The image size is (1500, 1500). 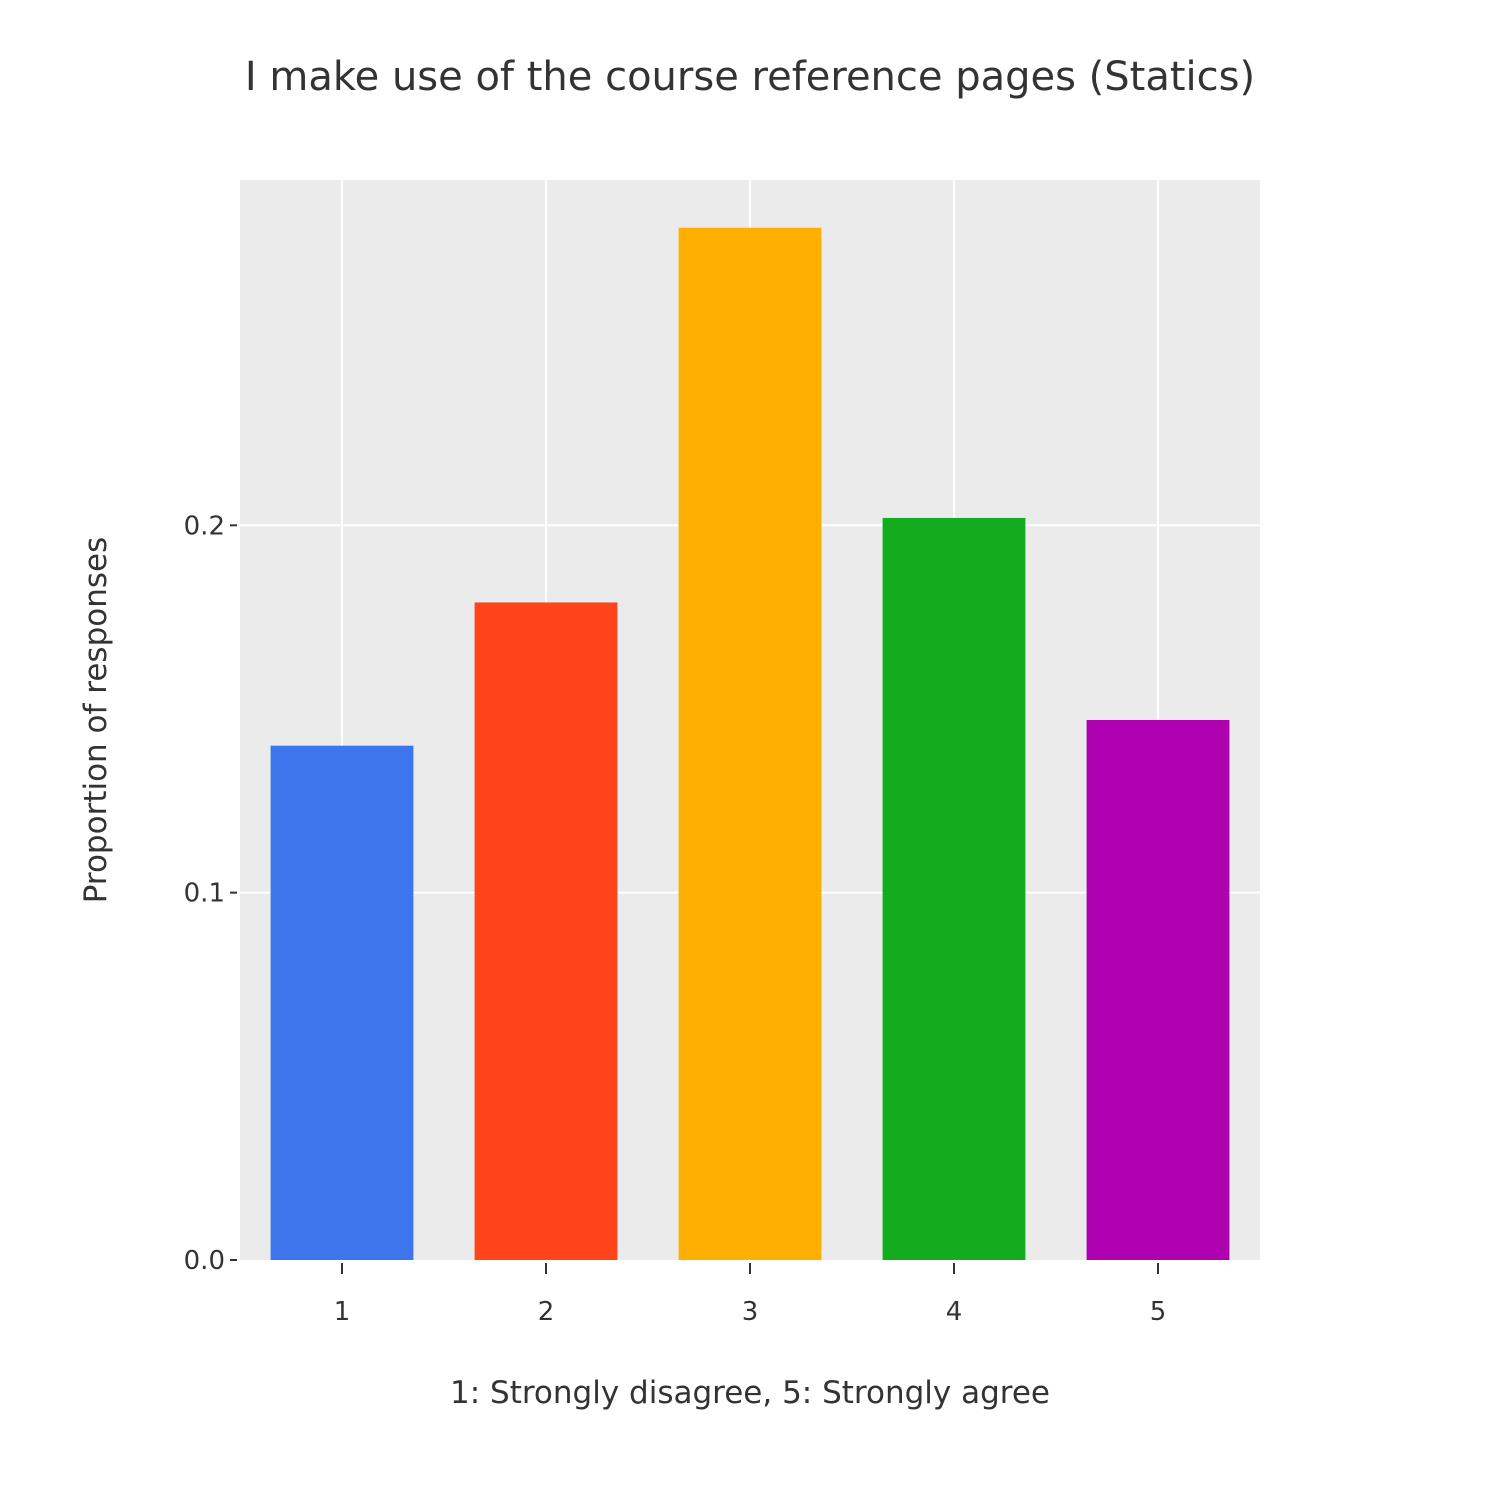 I want to click on y-axis: 0.0 0.1 0.2, so click(x=210, y=893).